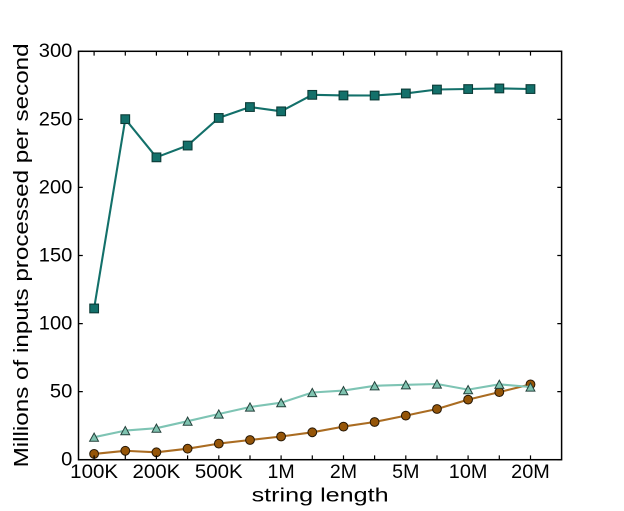 Image resolution: width=624 pixels, height=511 pixels. Describe the element at coordinates (61, 392) in the screenshot. I see `svg-text: 50` at that location.